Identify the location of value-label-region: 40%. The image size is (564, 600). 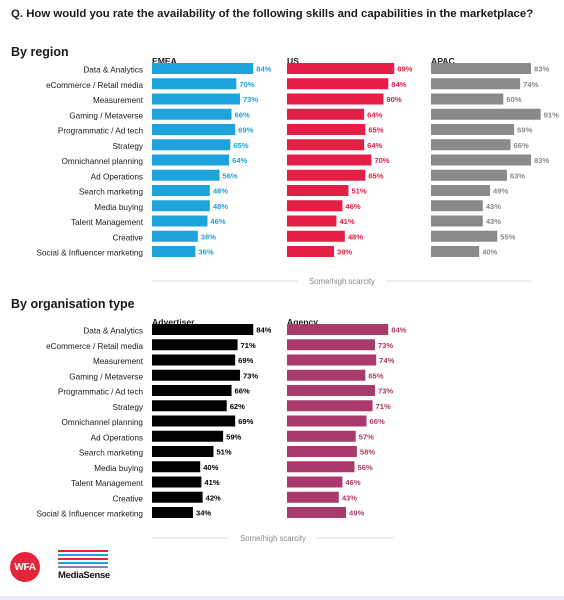
(489, 252).